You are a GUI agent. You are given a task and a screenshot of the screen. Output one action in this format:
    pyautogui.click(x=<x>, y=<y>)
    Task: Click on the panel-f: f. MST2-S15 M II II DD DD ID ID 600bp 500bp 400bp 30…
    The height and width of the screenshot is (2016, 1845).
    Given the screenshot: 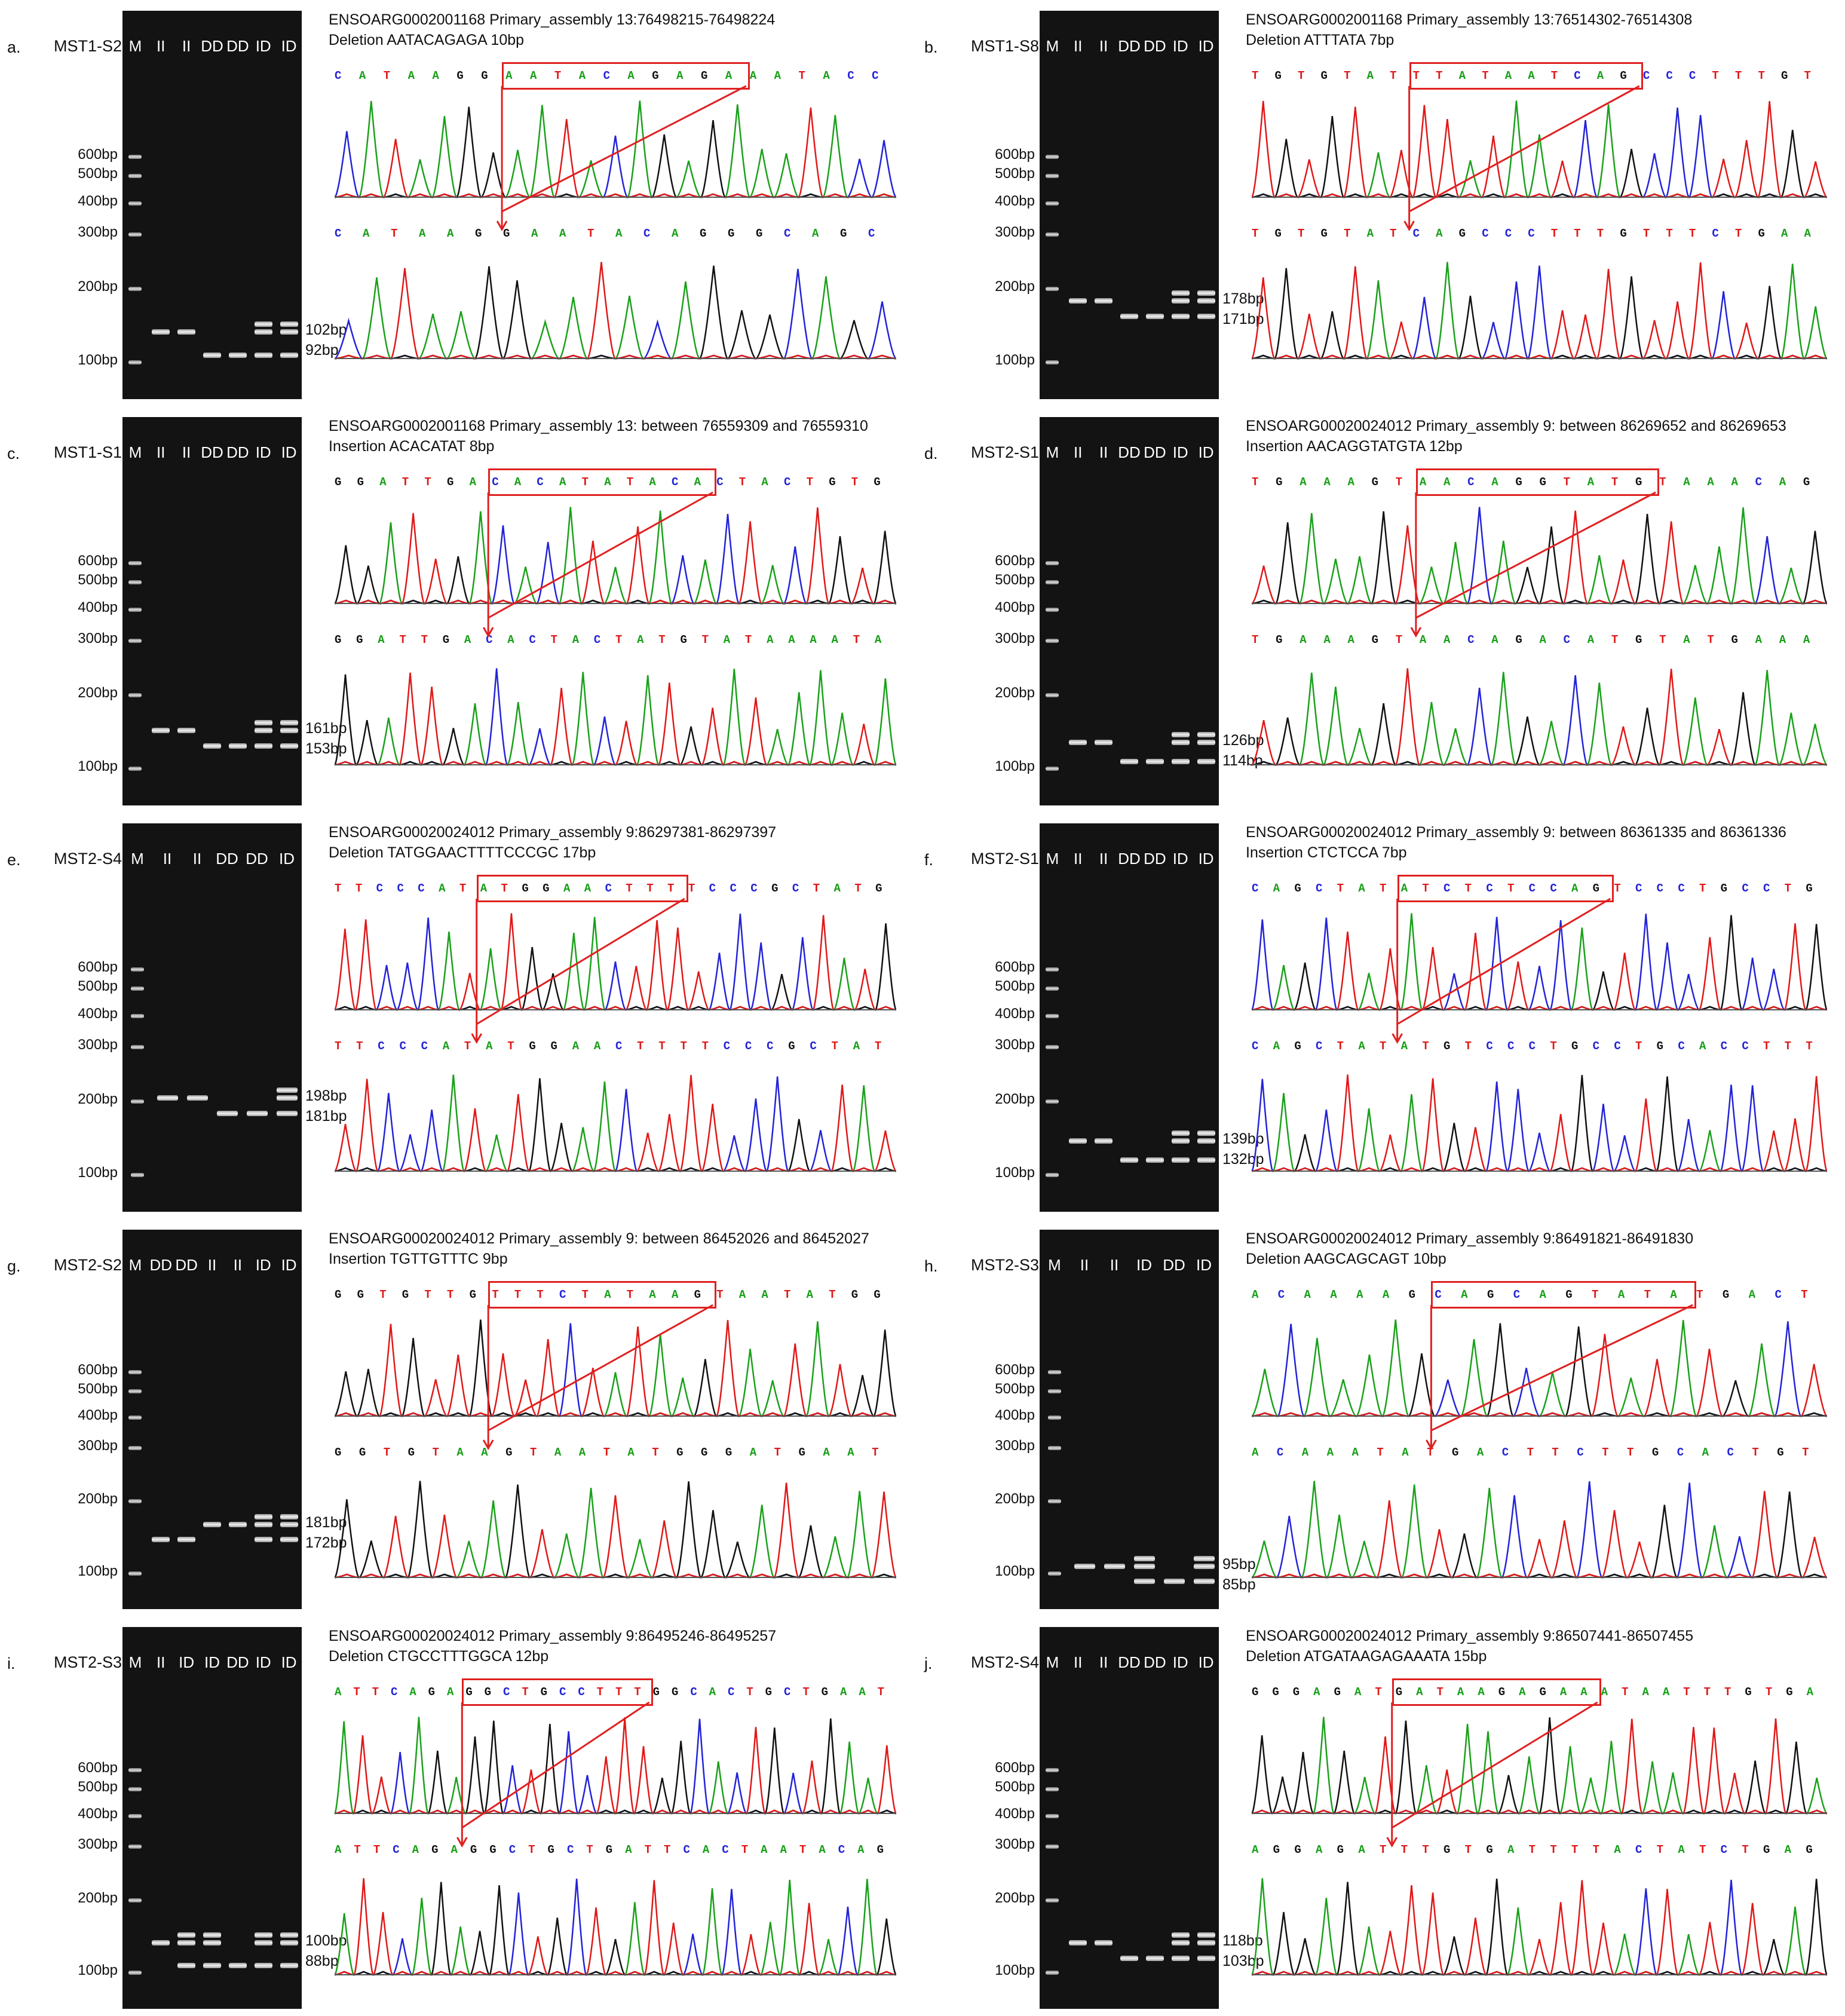 What is the action you would take?
    pyautogui.click(x=1381, y=1016)
    